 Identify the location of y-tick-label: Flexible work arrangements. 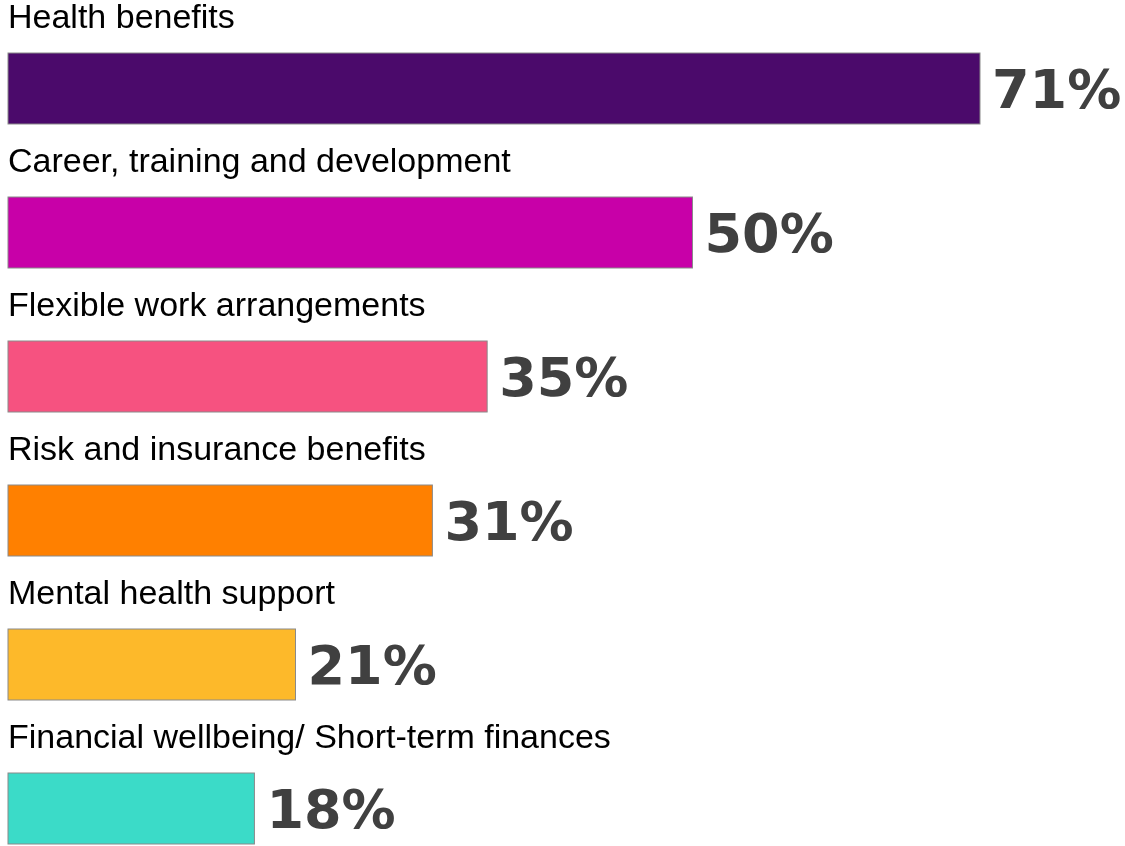
(217, 304).